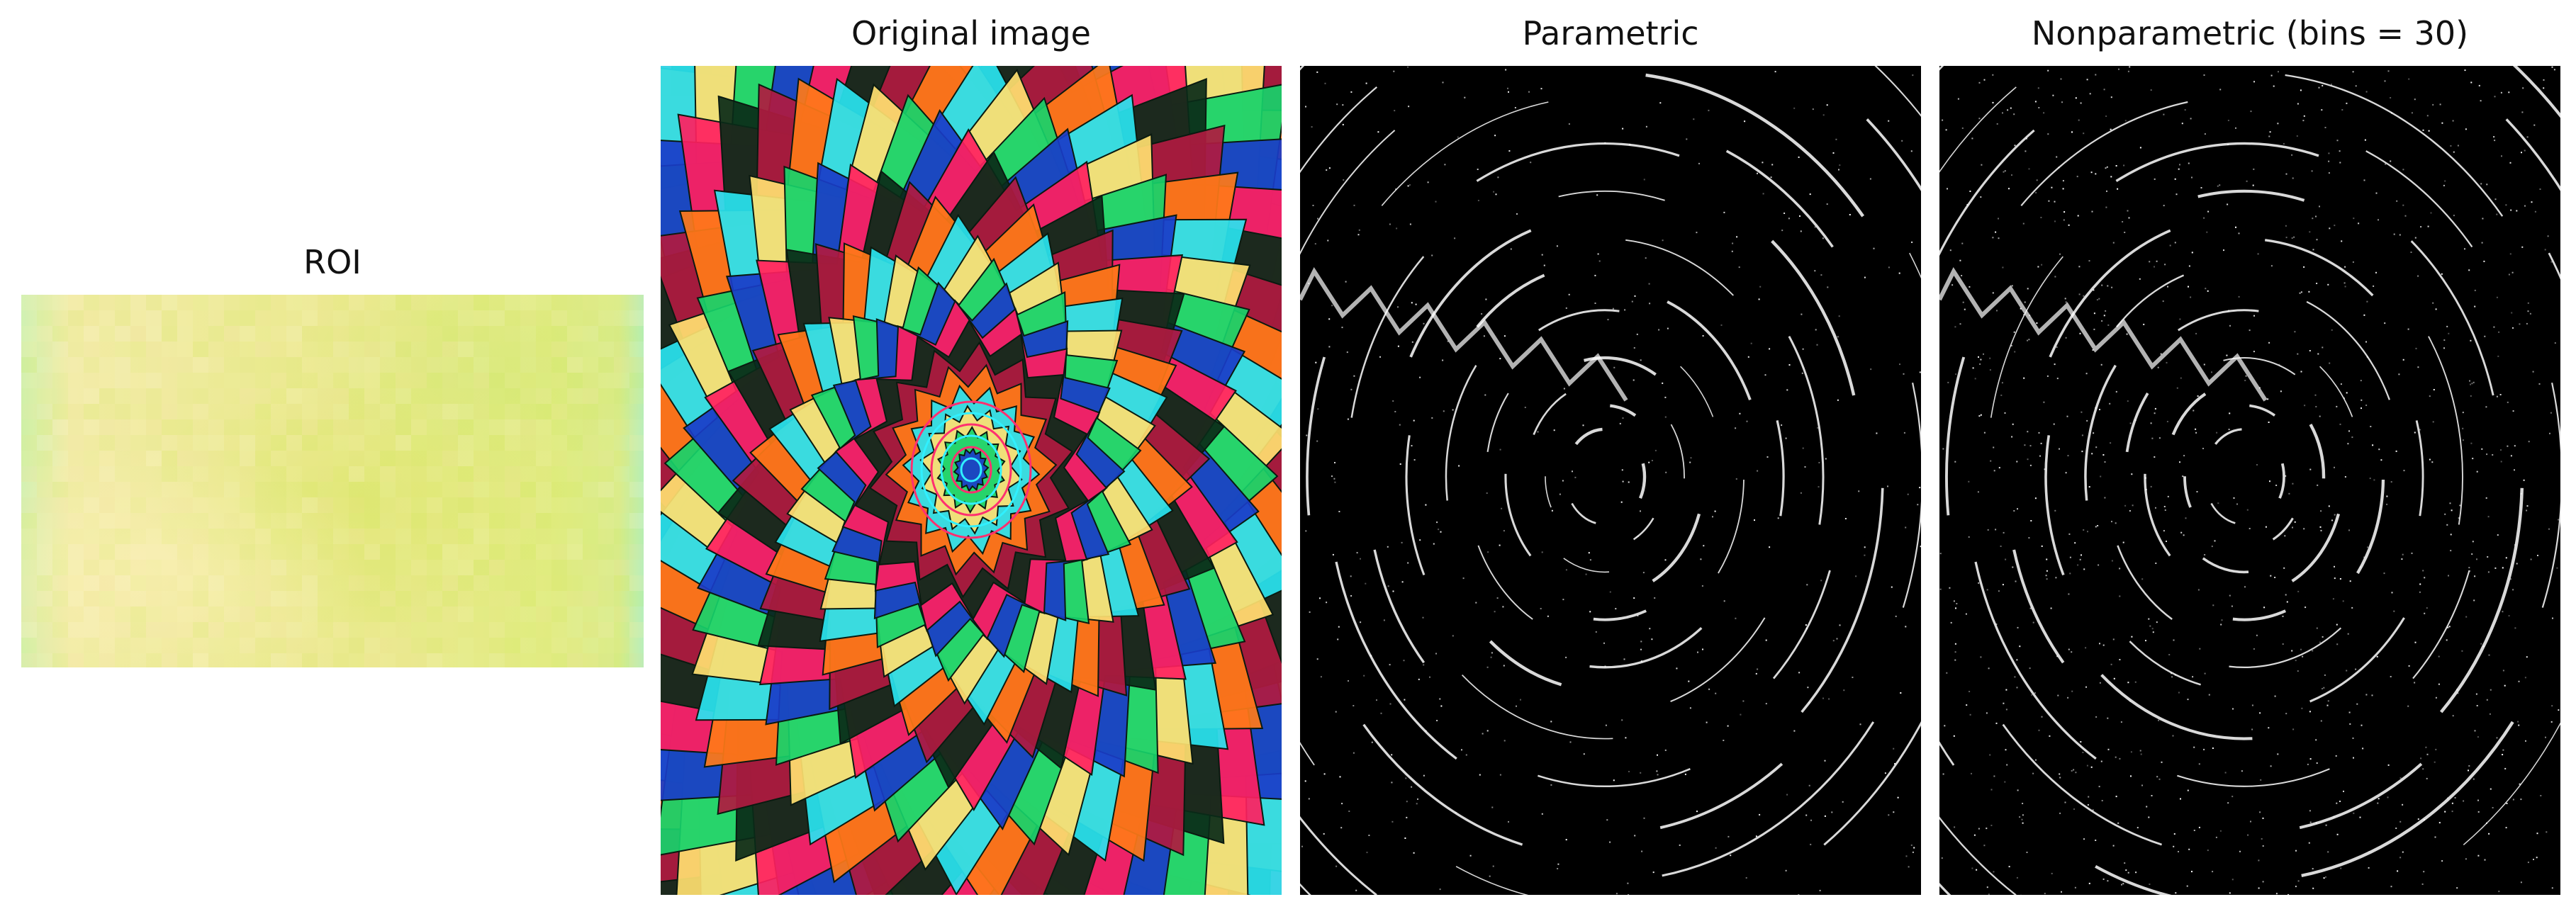  Describe the element at coordinates (1611, 33) in the screenshot. I see `parametric-title: Parametric` at that location.